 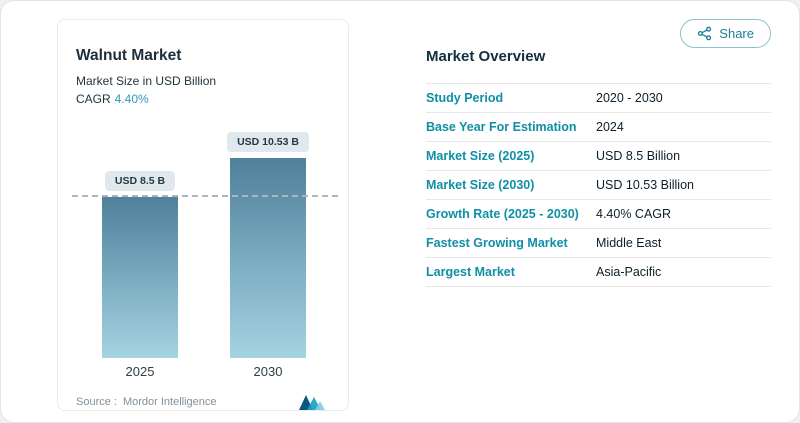 I want to click on chart-cagr: CAGR 4.40%, so click(x=204, y=99).